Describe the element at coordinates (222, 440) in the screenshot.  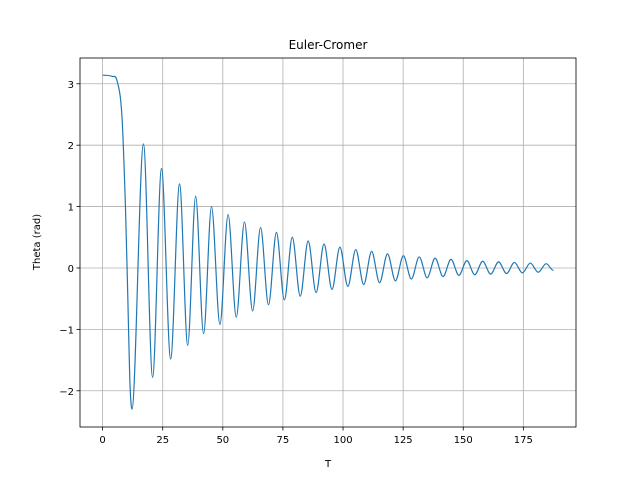
I see `x-tick-label: 50` at that location.